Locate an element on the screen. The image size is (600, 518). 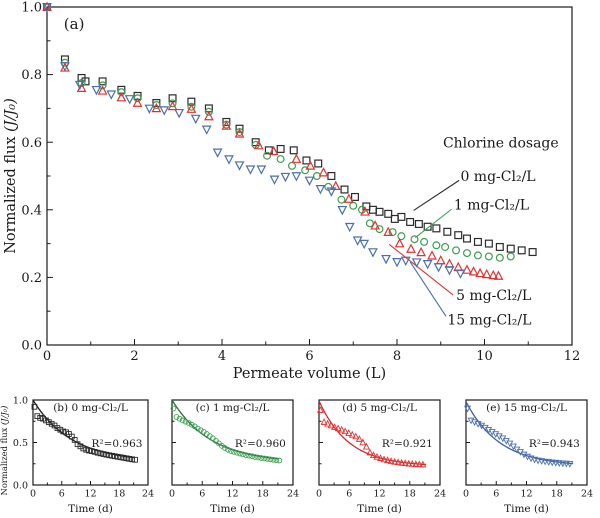
r2-label: R²=0.963 is located at coordinates (116, 444).